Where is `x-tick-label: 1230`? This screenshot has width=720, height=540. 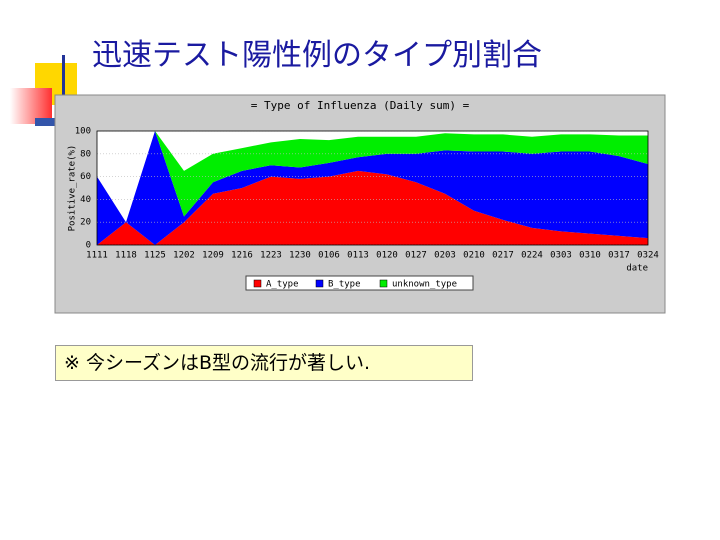
x-tick-label: 1230 is located at coordinates (300, 256).